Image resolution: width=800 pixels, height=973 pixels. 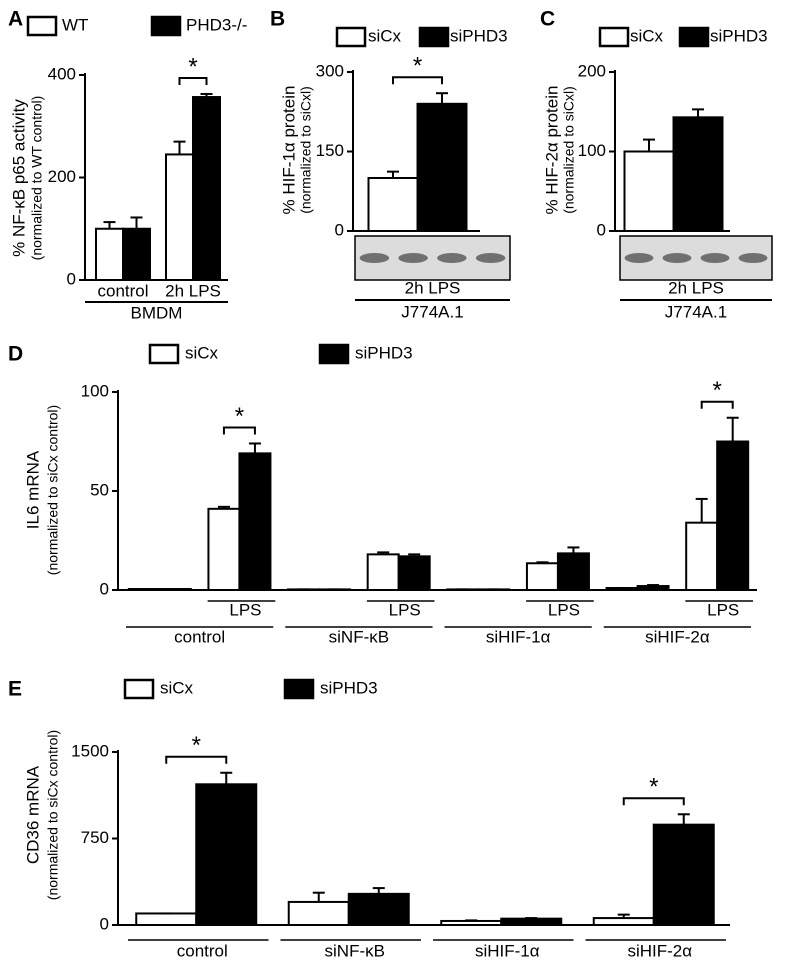 I want to click on panel-label: C, so click(x=547, y=19).